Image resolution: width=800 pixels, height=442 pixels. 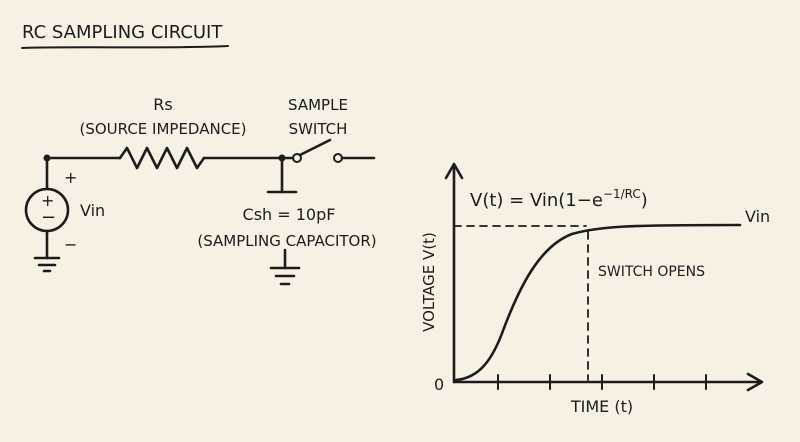 What do you see at coordinates (318, 129) in the screenshot?
I see `switch-label-line2: SWITCH` at bounding box center [318, 129].